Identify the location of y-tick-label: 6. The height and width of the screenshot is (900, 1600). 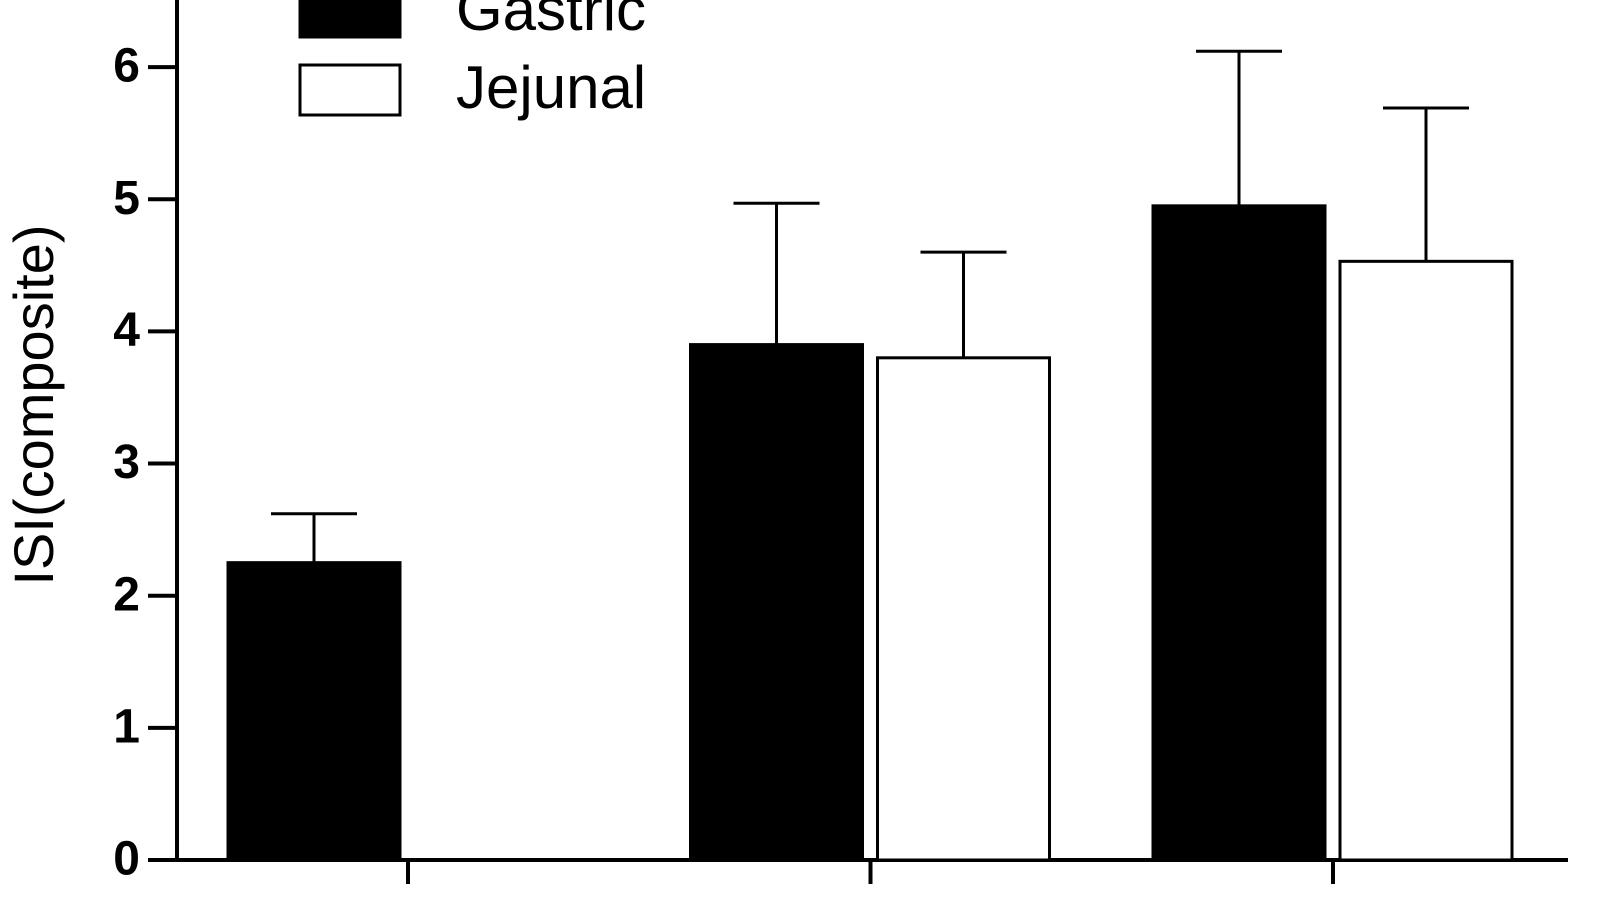
(126, 66).